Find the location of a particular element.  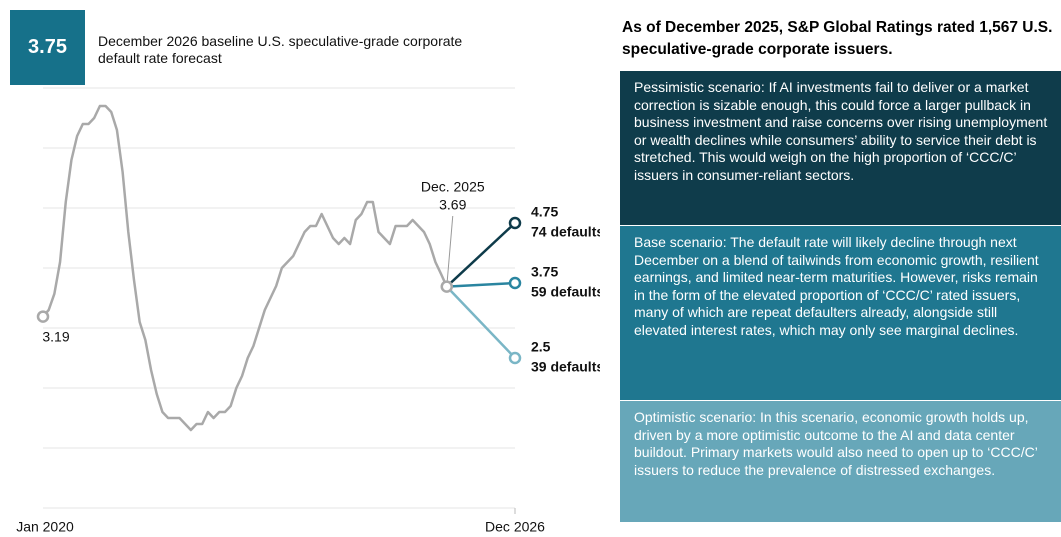

x-tick-label: Dec 2026 is located at coordinates (515, 527).